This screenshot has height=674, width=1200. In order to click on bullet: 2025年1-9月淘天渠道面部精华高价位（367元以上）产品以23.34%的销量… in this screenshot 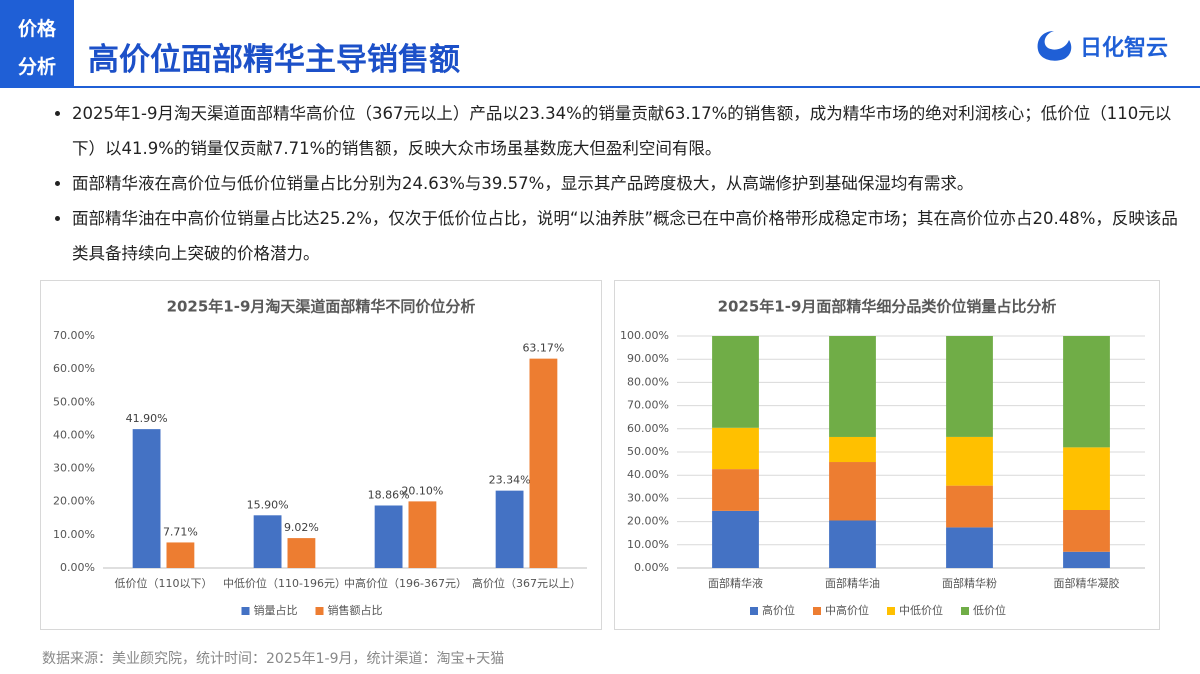, I will do `click(627, 131)`.